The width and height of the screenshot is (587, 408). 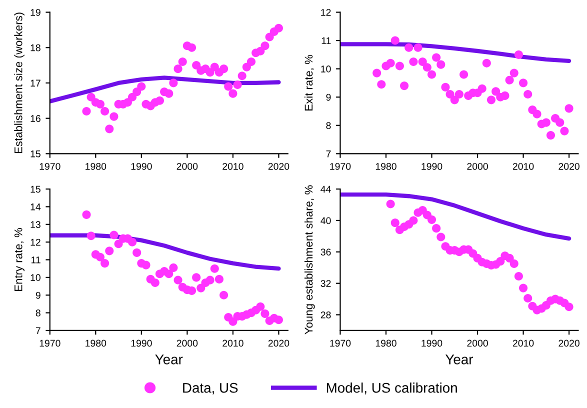 What do you see at coordinates (19, 83) in the screenshot?
I see `y-axis-title: Establishment size (workers)` at bounding box center [19, 83].